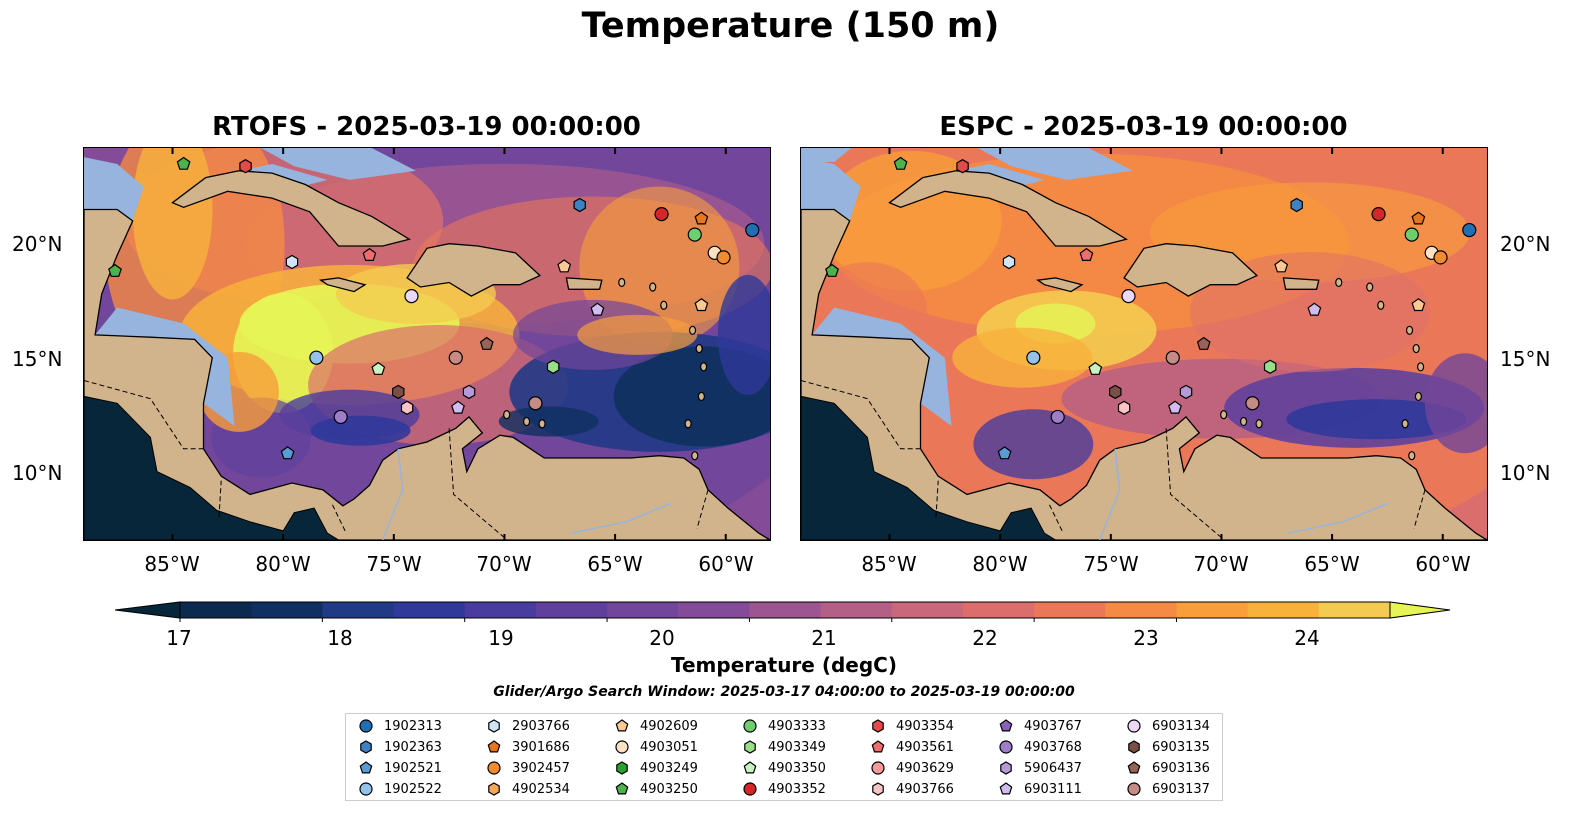 The height and width of the screenshot is (827, 1581). Describe the element at coordinates (912, 726) in the screenshot. I see `legend-item: 4903354` at that location.